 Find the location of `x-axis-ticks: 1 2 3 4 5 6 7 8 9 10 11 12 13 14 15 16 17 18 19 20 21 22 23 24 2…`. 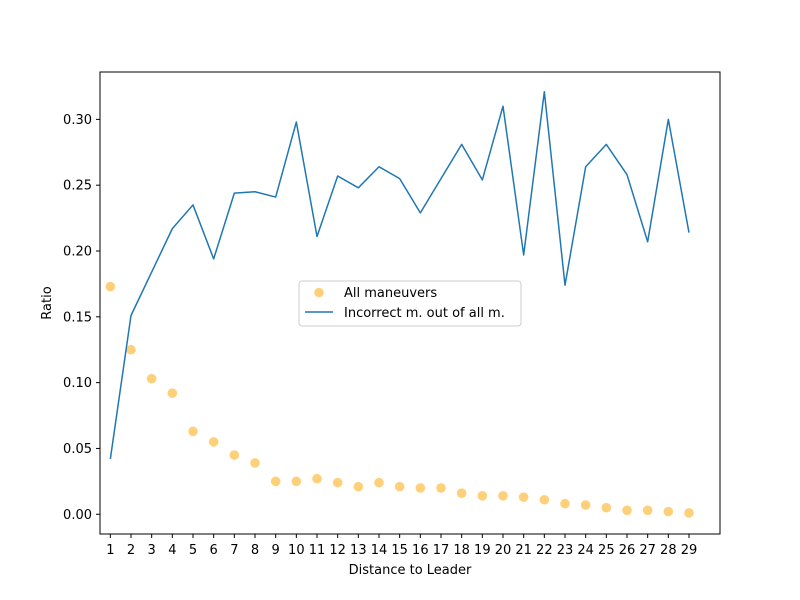

x-axis-ticks: 1 2 3 4 5 6 7 8 9 10 11 12 13 14 15 16 17 18 19 20 21 22 23 24 2… is located at coordinates (401, 546).